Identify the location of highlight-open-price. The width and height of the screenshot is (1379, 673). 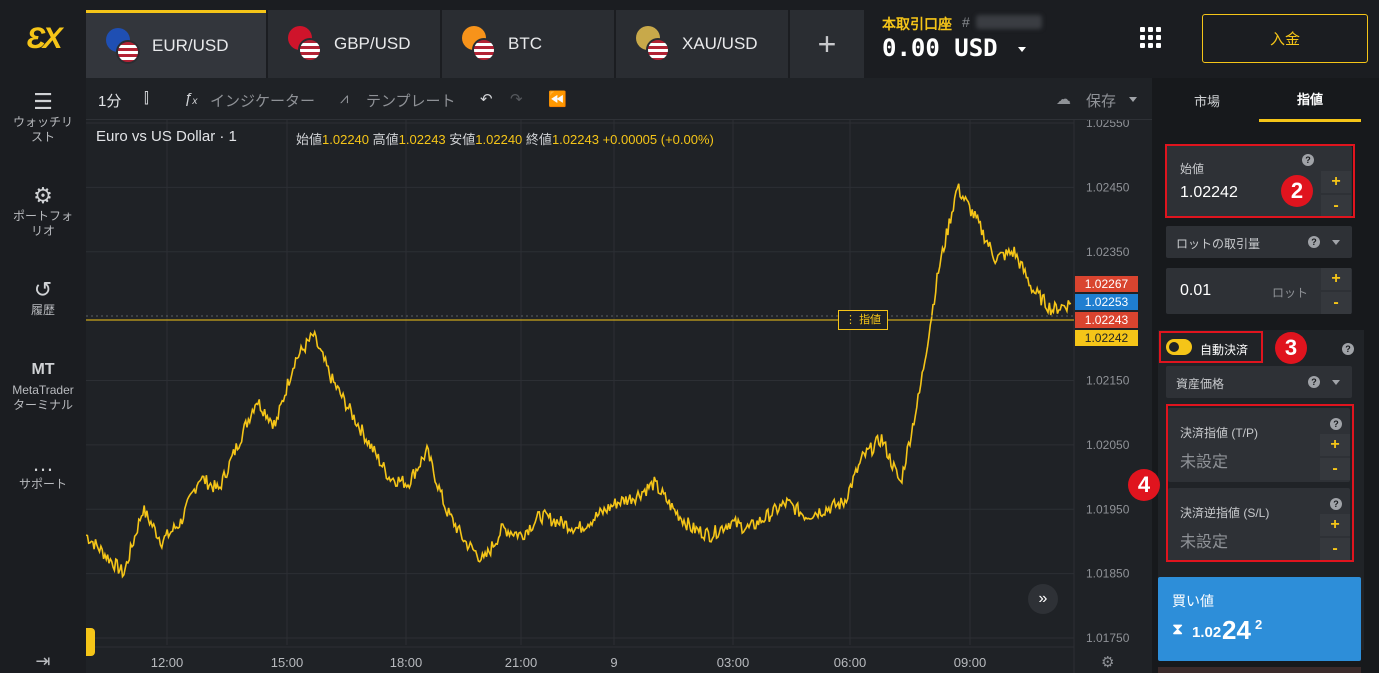
(1260, 181).